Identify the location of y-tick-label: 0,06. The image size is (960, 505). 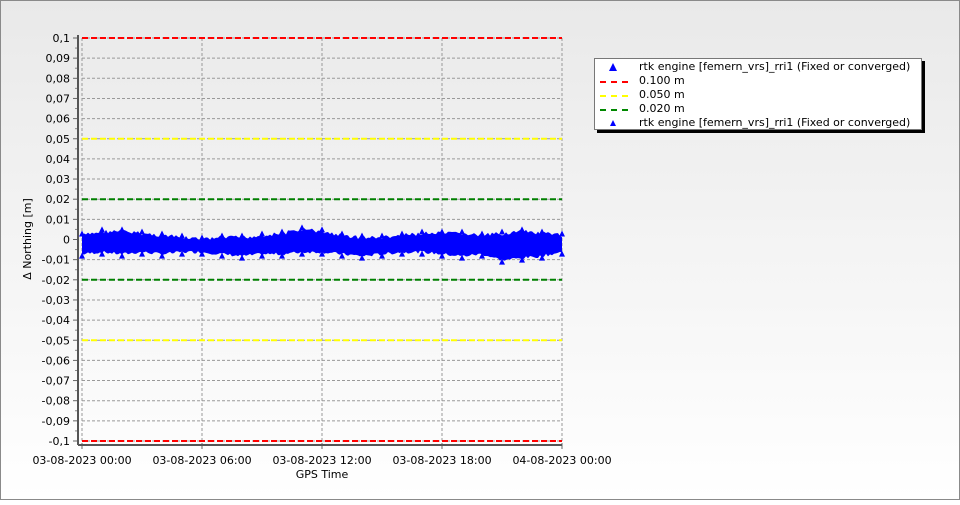
(58, 119).